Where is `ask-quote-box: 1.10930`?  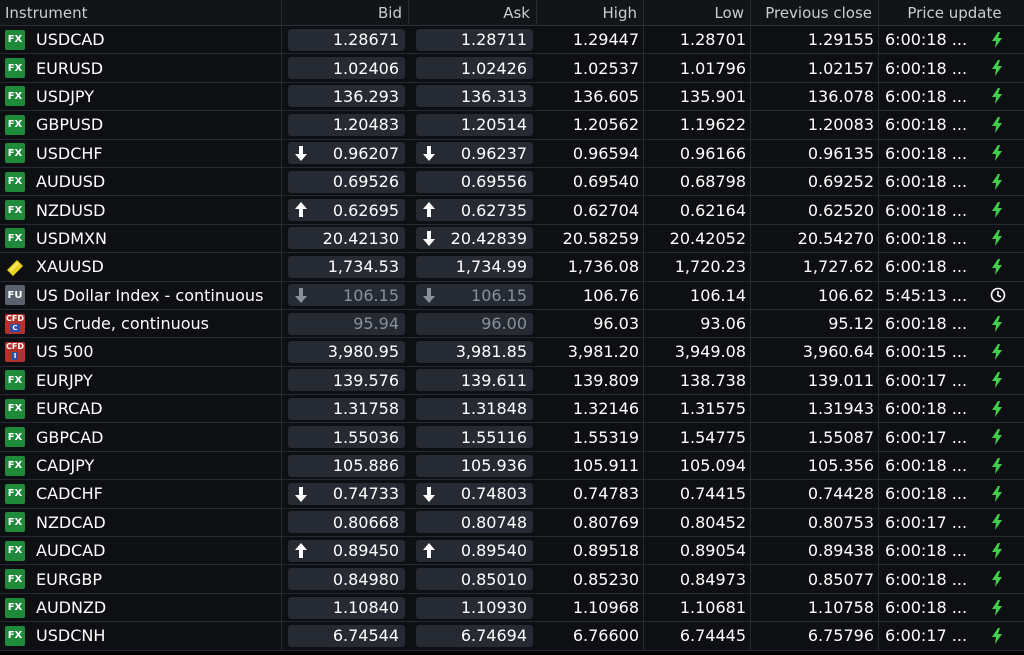
ask-quote-box: 1.10930 is located at coordinates (474, 607).